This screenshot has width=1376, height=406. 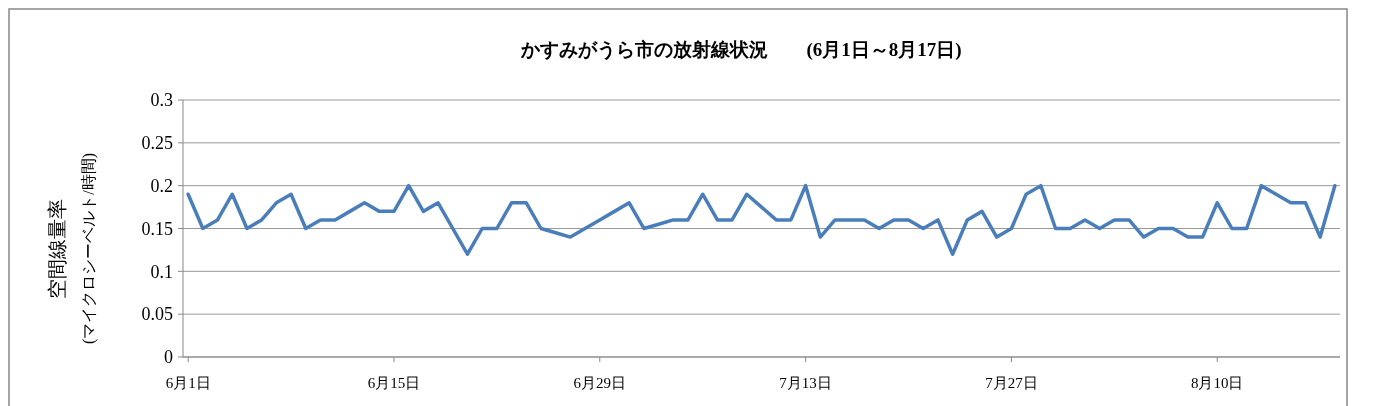 What do you see at coordinates (1217, 383) in the screenshot?
I see `x-tick-label: 8月10日` at bounding box center [1217, 383].